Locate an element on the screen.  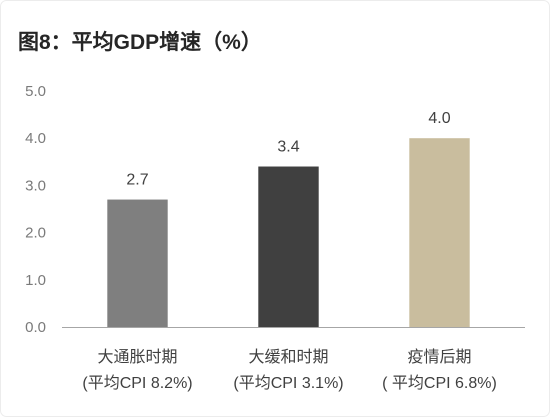
category-label-0: 大通胀时期 is located at coordinates (137, 357).